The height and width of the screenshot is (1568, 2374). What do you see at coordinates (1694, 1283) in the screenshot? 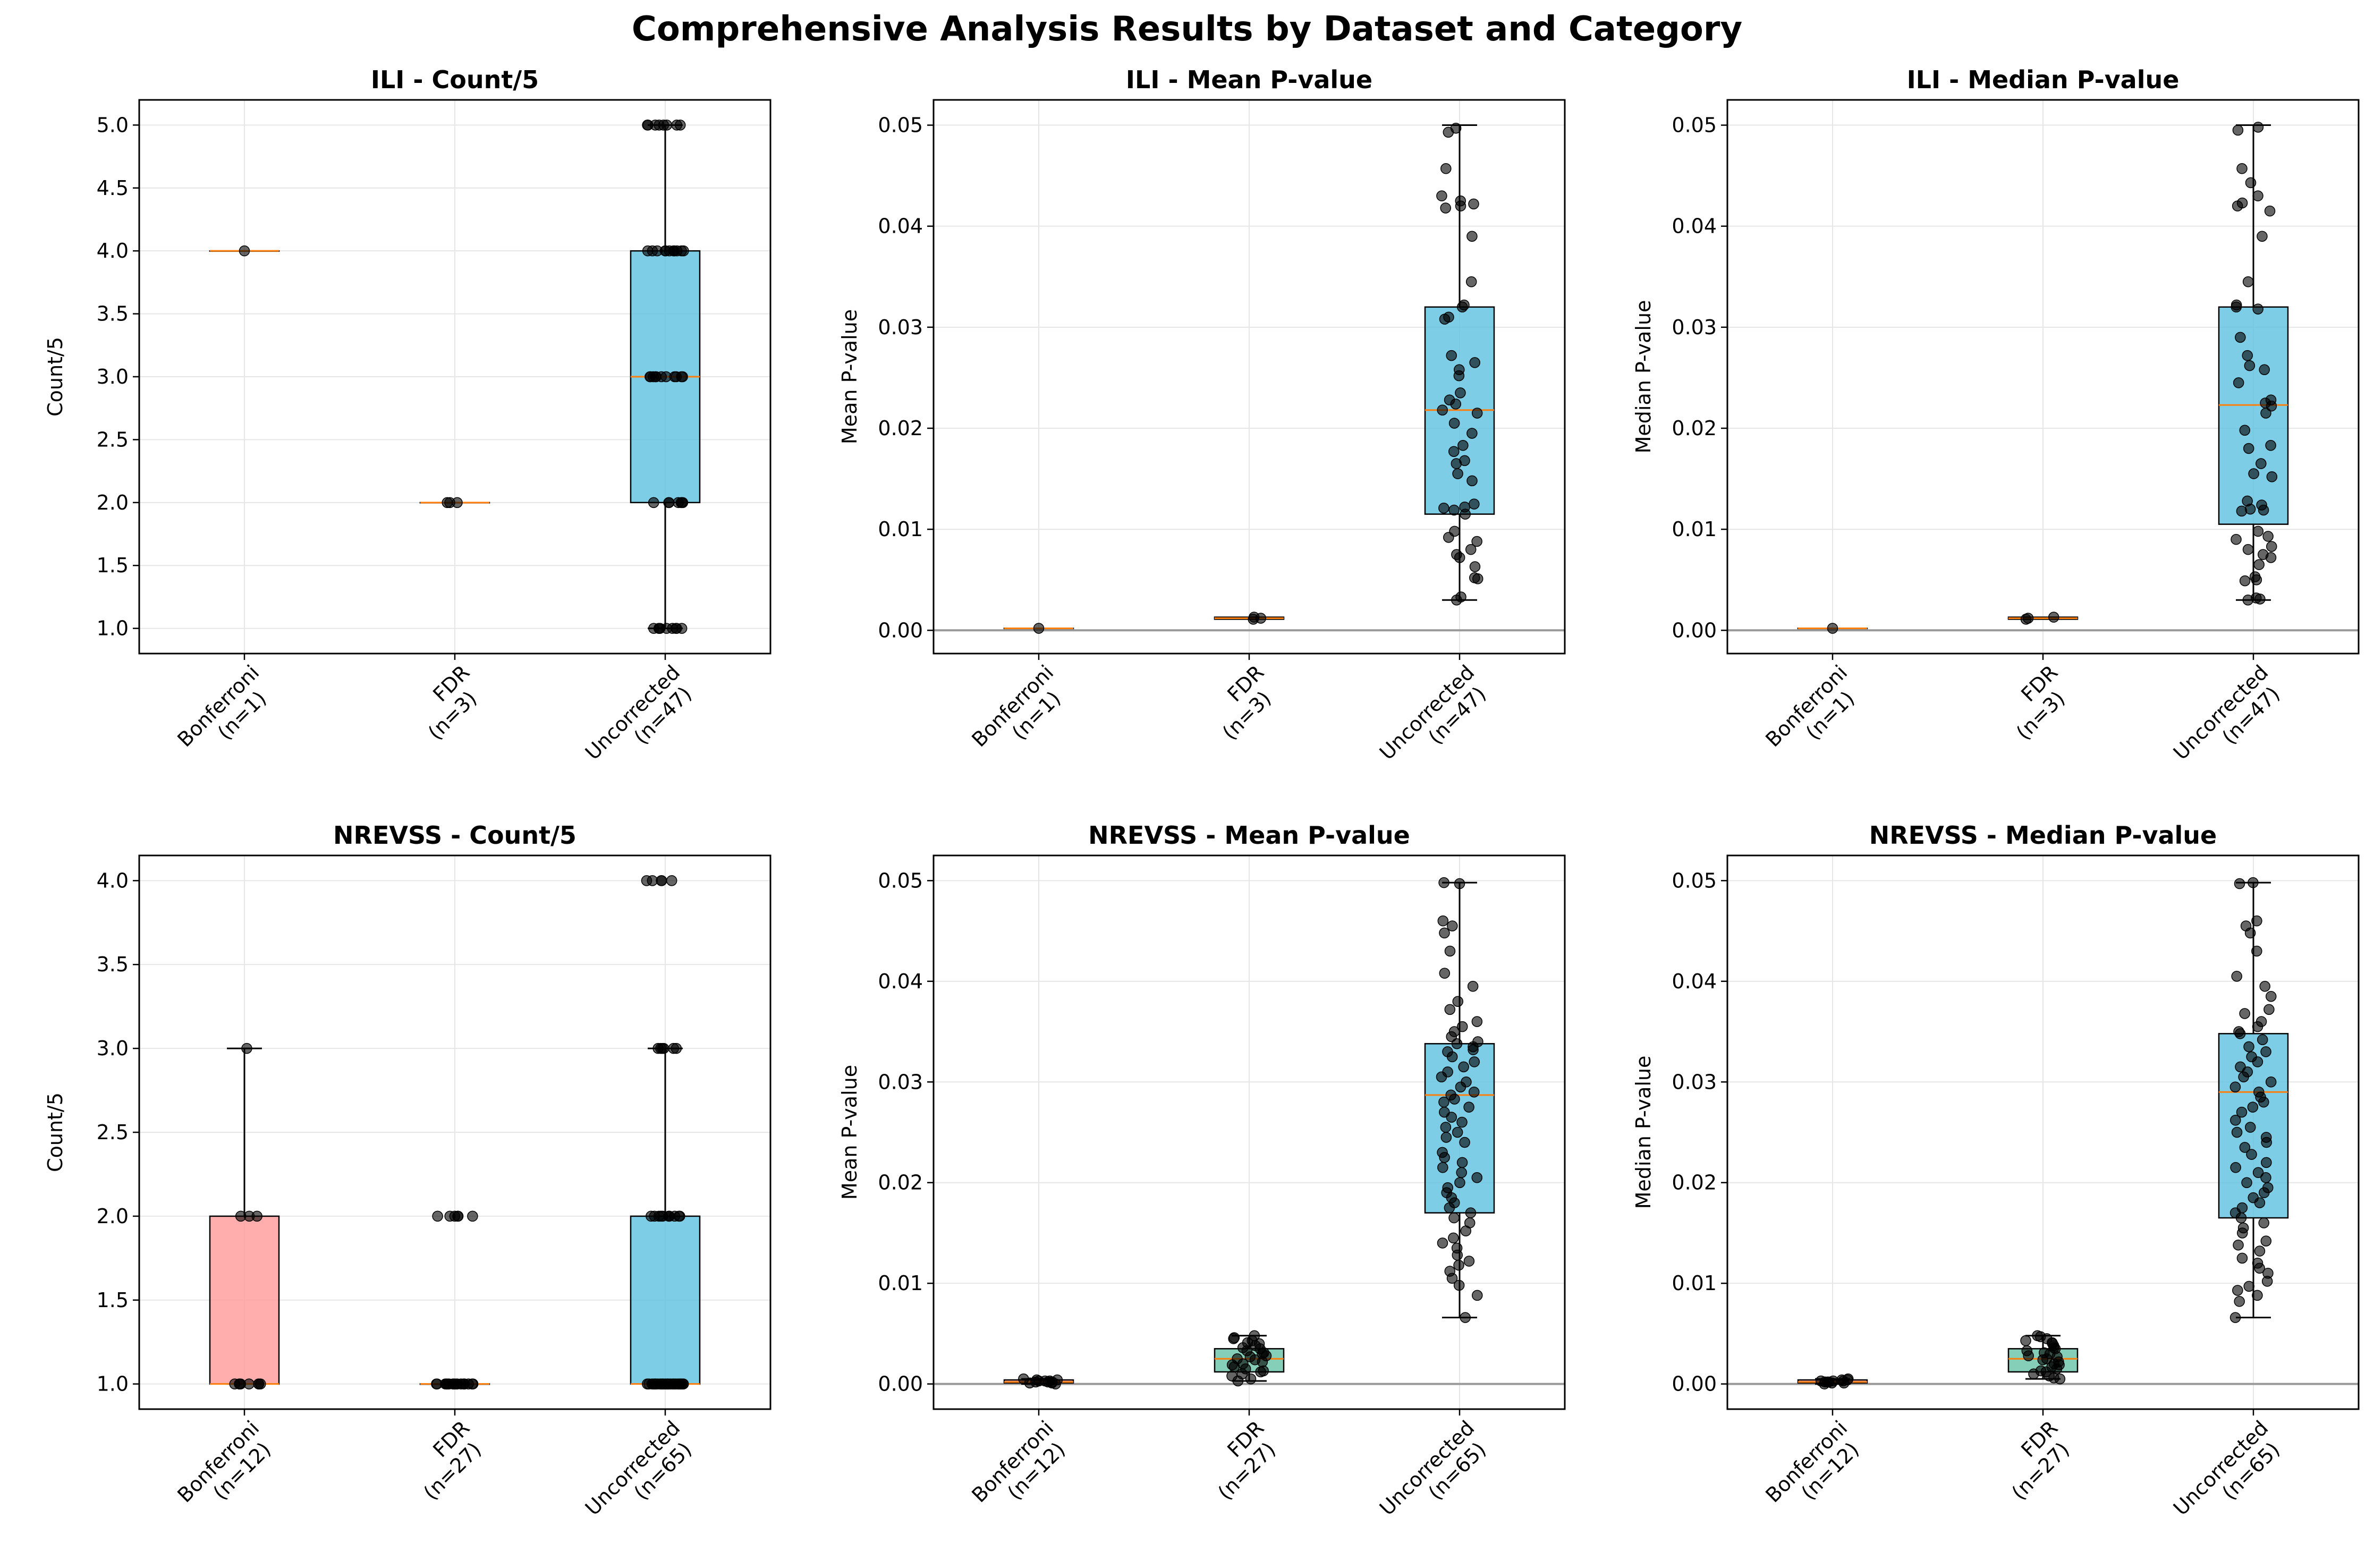
I see `y-tick-label: 0.01` at bounding box center [1694, 1283].